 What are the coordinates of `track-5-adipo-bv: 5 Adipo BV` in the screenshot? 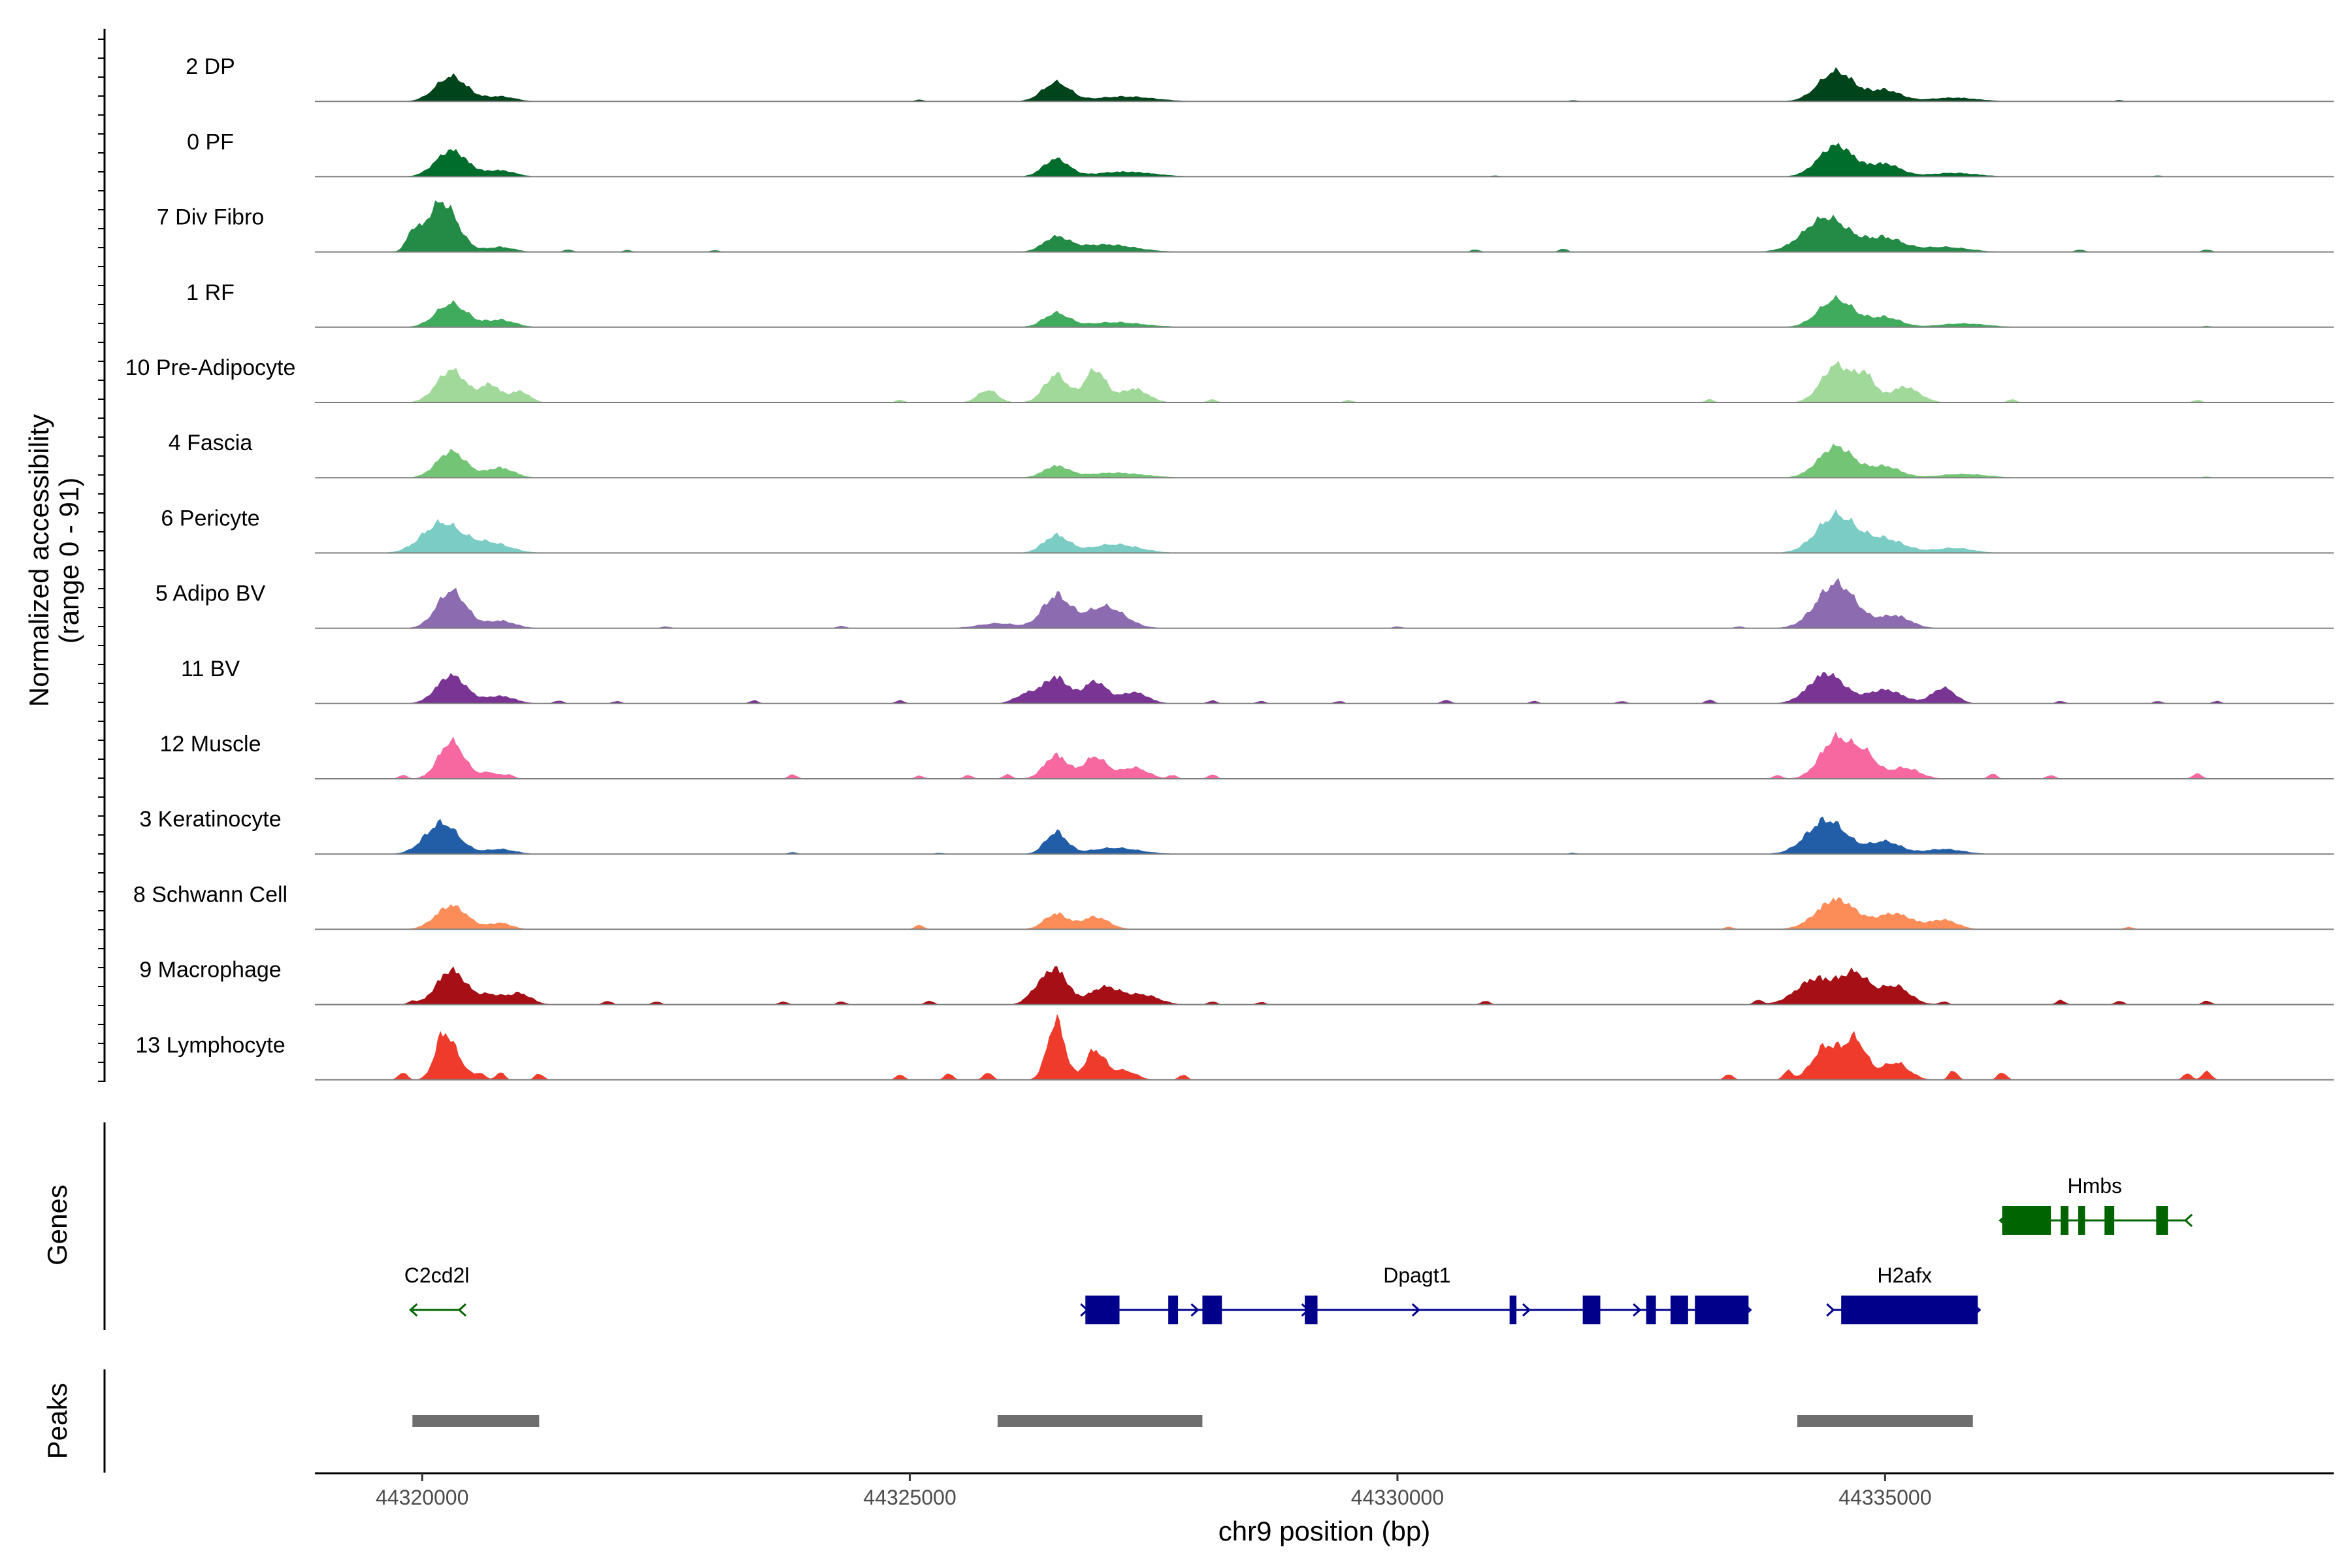 It's located at (1244, 603).